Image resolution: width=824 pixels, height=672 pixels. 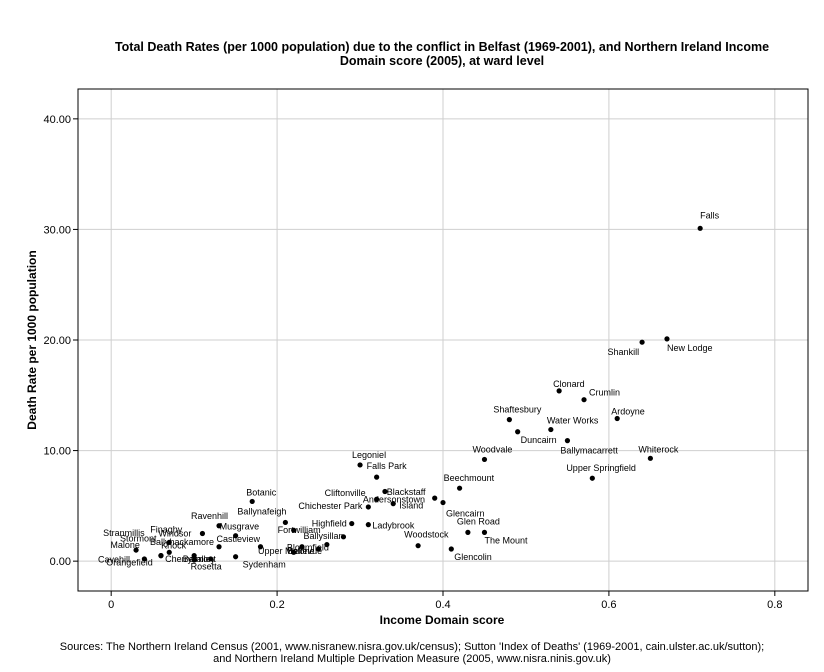 I want to click on x-tick-label: 0, so click(x=111, y=605).